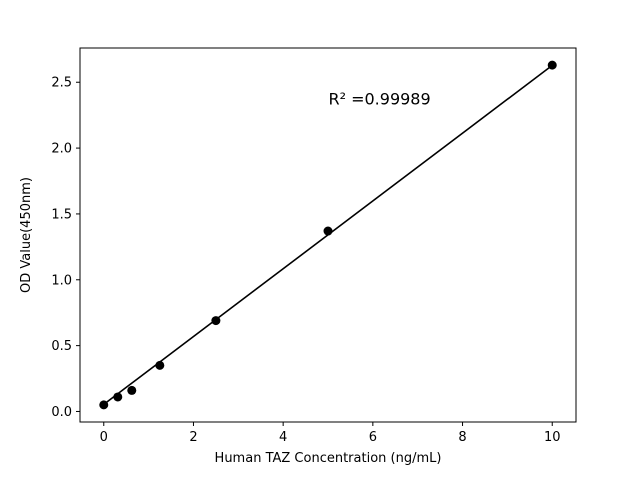  I want to click on y-tick-label: 0.5, so click(61, 346).